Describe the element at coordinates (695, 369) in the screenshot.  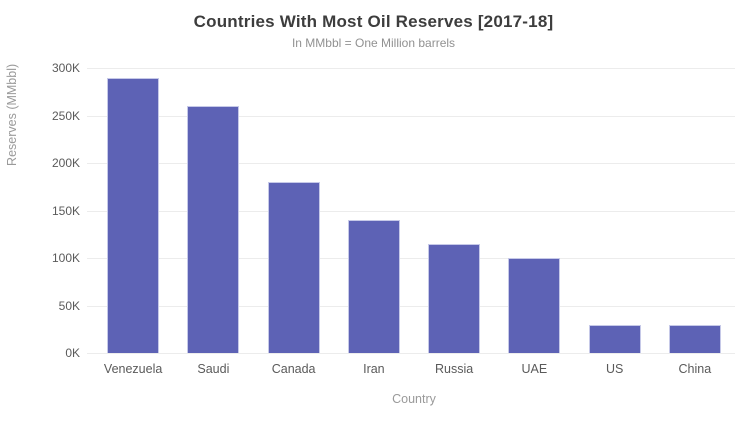
I see `x-label-china: China` at that location.